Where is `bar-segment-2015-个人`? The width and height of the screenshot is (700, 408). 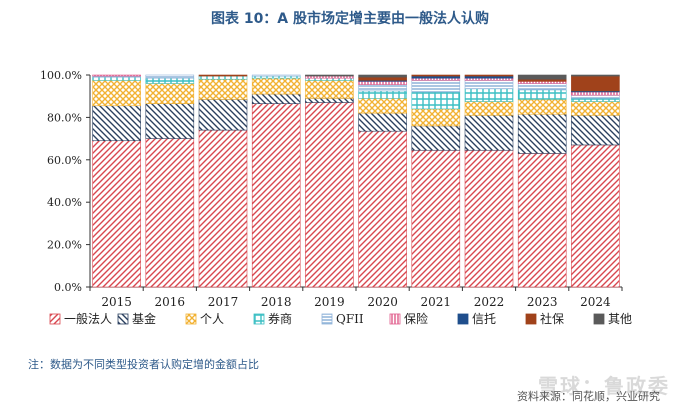 bar-segment-2015-个人 is located at coordinates (116, 93).